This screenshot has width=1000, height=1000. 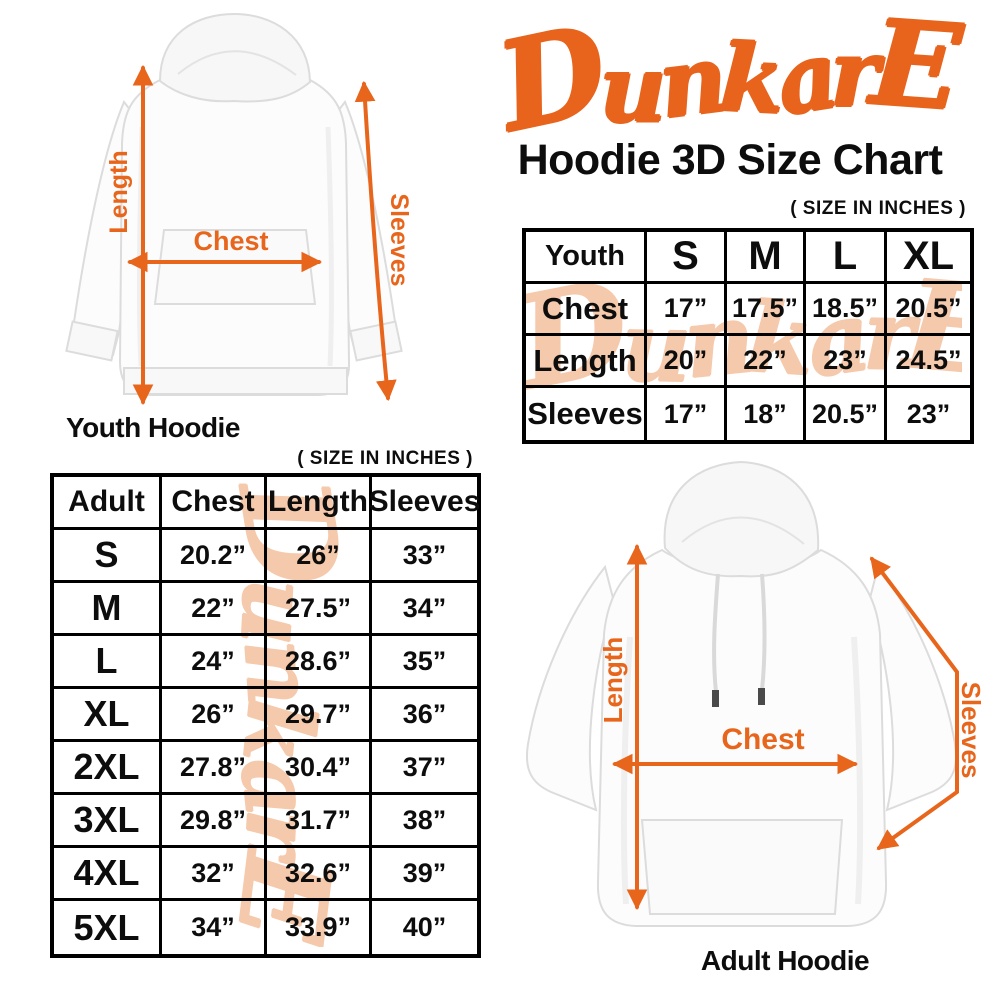 What do you see at coordinates (235, 381) in the screenshot?
I see `youth-hem-band` at bounding box center [235, 381].